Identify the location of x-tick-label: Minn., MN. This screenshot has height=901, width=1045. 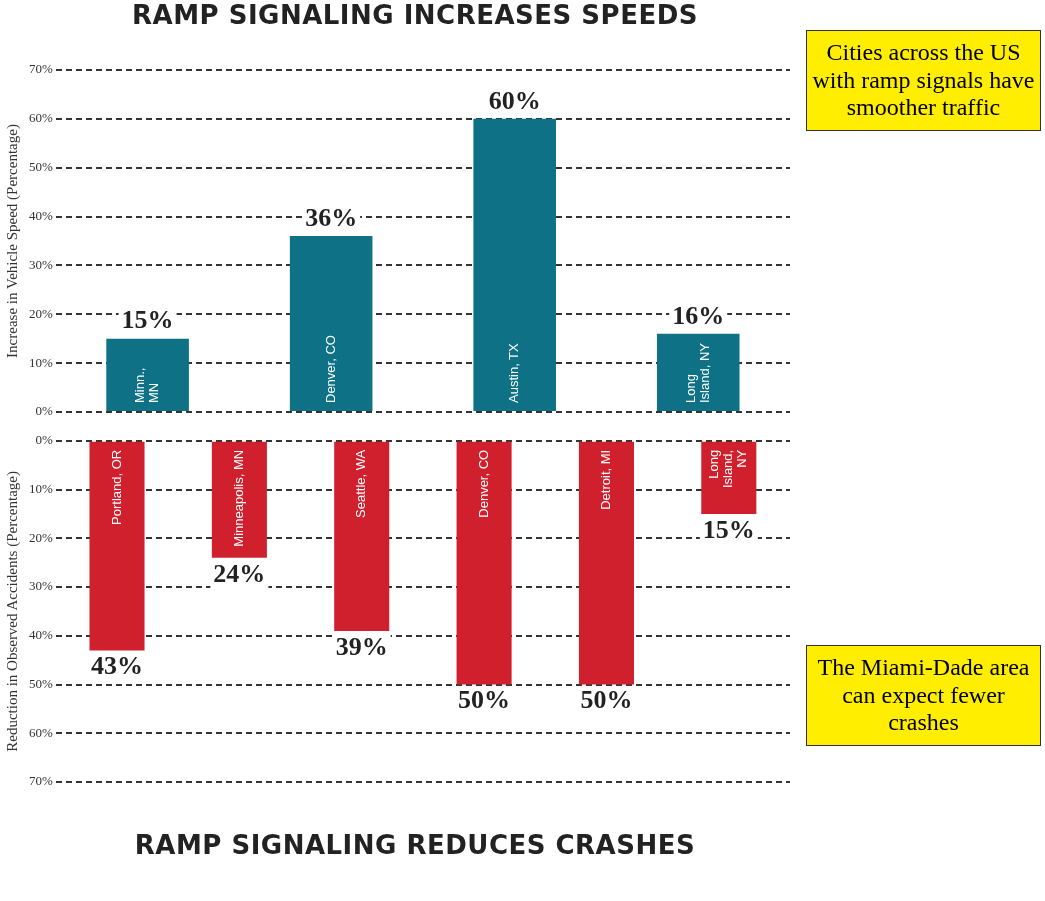
(147, 385).